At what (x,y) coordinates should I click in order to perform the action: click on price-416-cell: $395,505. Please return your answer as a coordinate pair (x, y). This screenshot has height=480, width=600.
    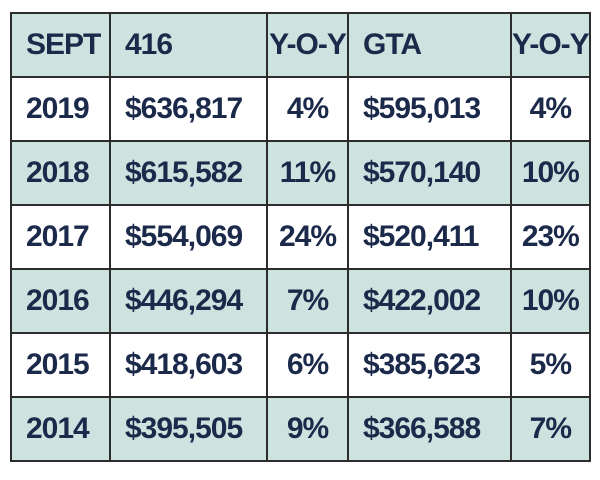
    Looking at the image, I should click on (188, 429).